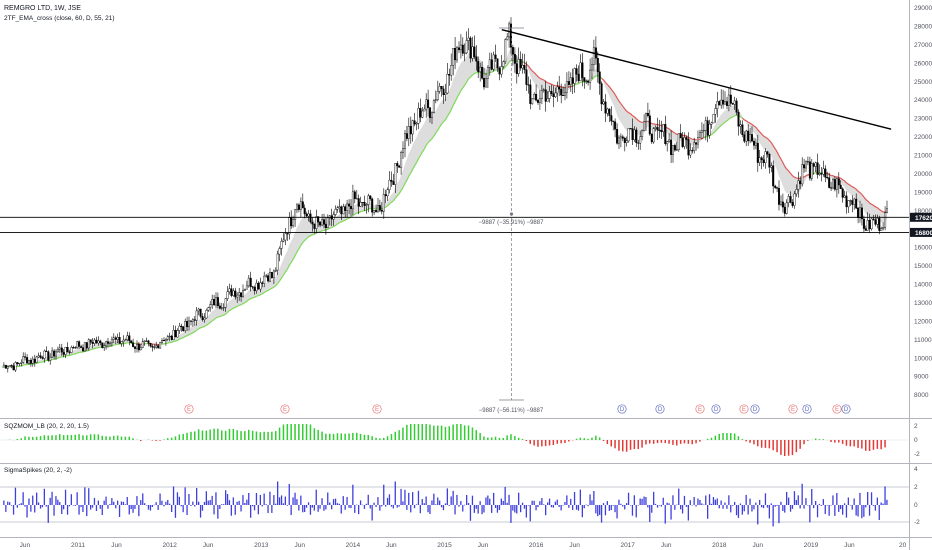 Image resolution: width=932 pixels, height=550 pixels. I want to click on indicator-label-sigma: SigmaSpikes (20, 2, -2), so click(38, 470).